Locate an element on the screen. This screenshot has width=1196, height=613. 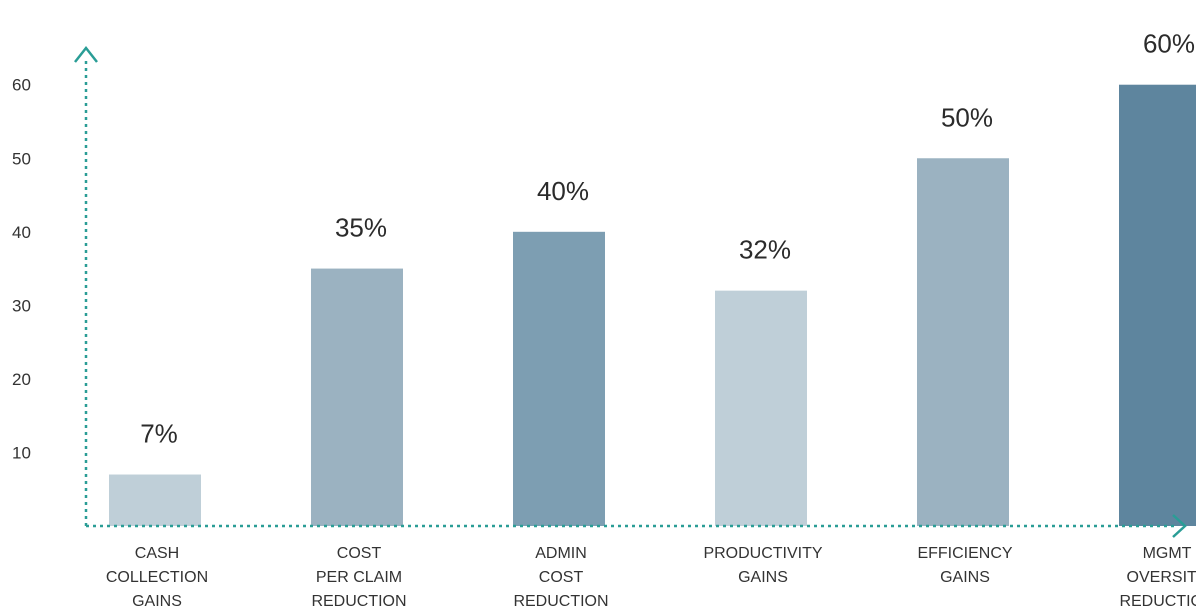
data-label-4: 50% is located at coordinates (967, 117).